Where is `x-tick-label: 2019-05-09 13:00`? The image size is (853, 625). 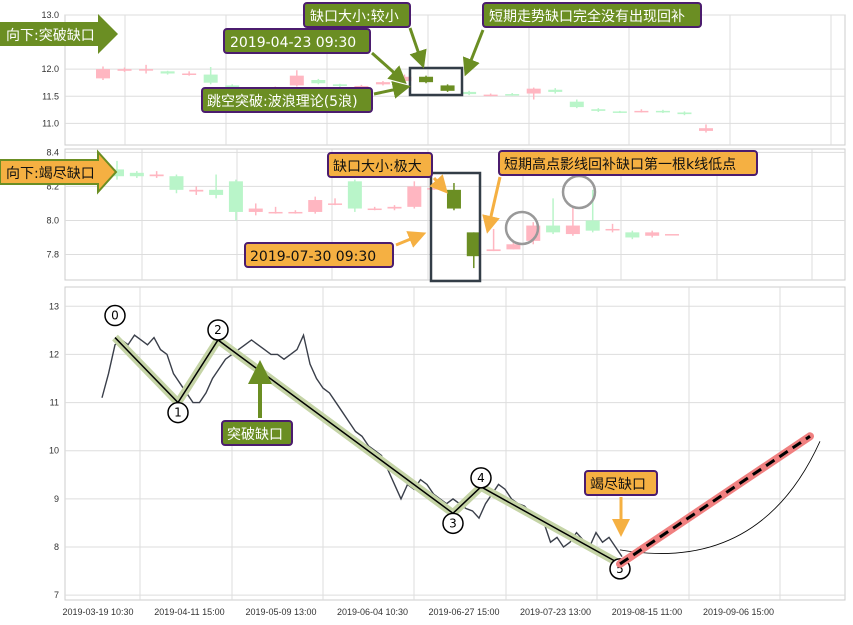
x-tick-label: 2019-05-09 13:00 is located at coordinates (280, 612).